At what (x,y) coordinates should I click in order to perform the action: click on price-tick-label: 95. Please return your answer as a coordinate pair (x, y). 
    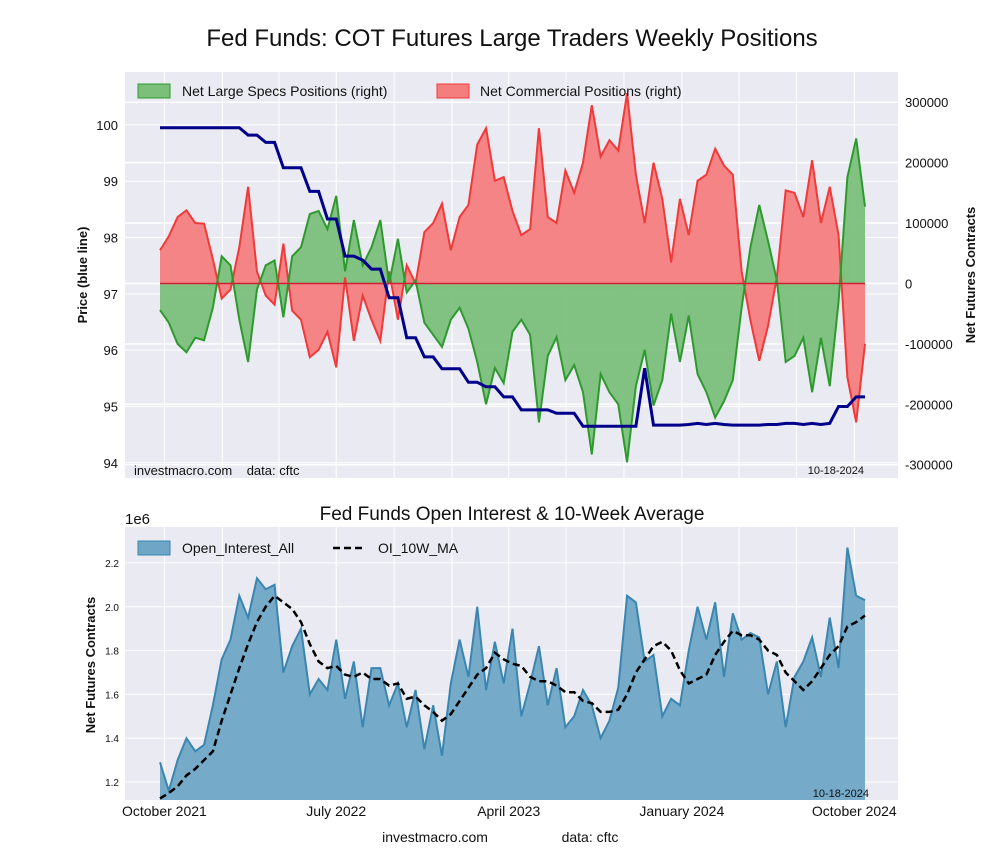
    Looking at the image, I should click on (111, 406).